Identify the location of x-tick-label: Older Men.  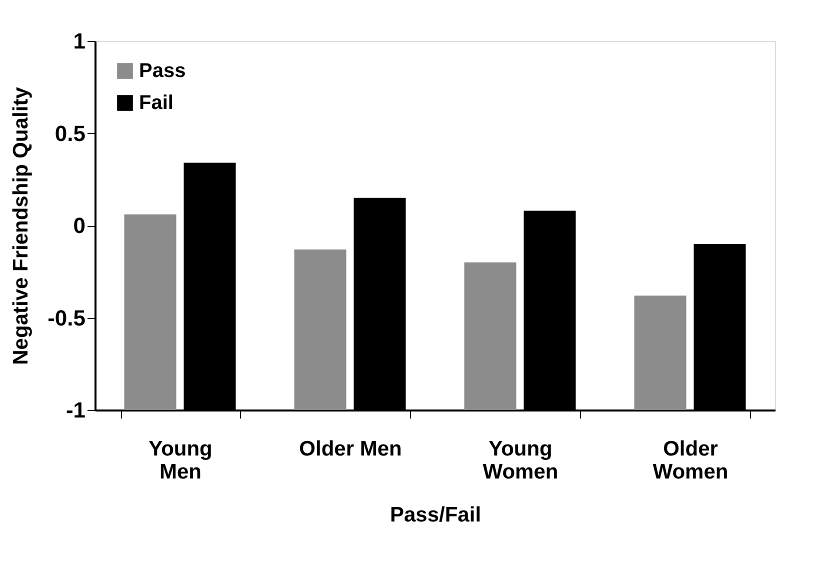
(350, 449).